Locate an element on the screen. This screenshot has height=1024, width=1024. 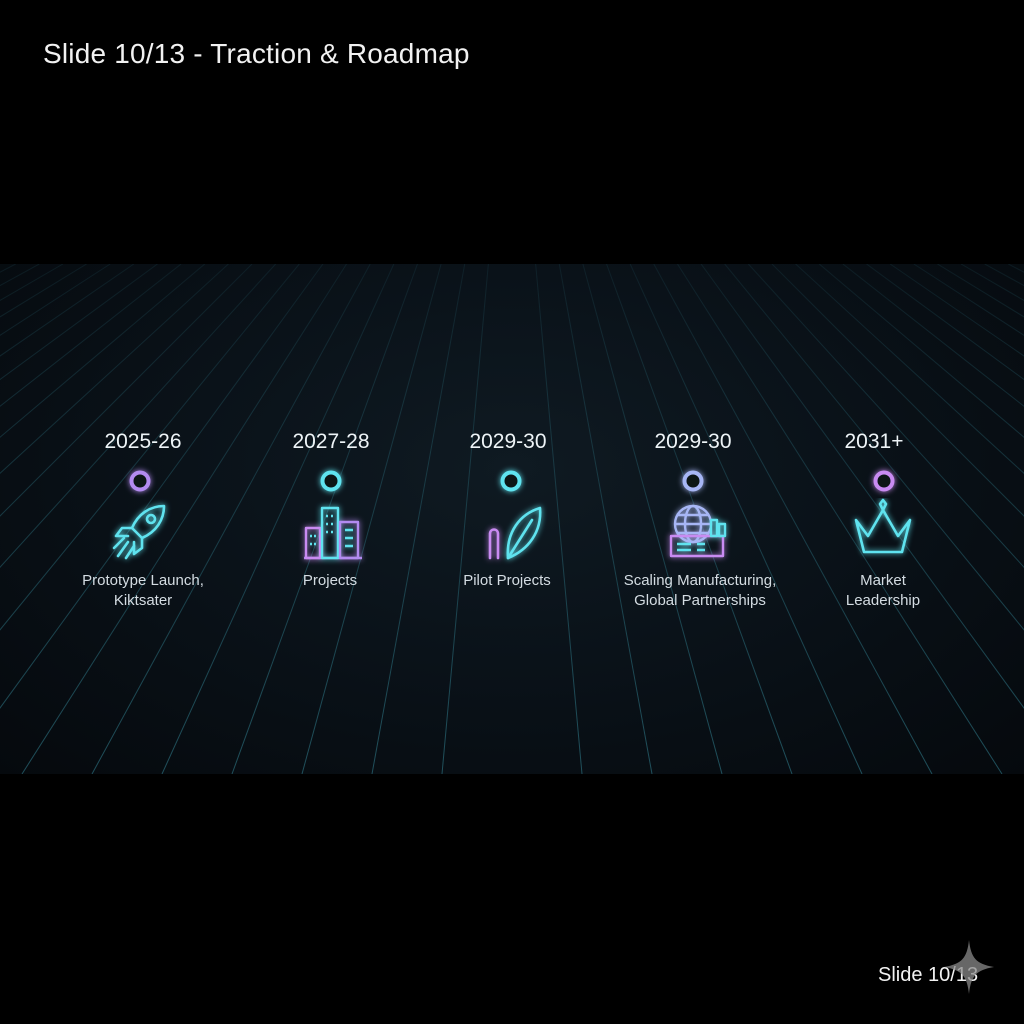
sparkle-icon is located at coordinates (969, 967).